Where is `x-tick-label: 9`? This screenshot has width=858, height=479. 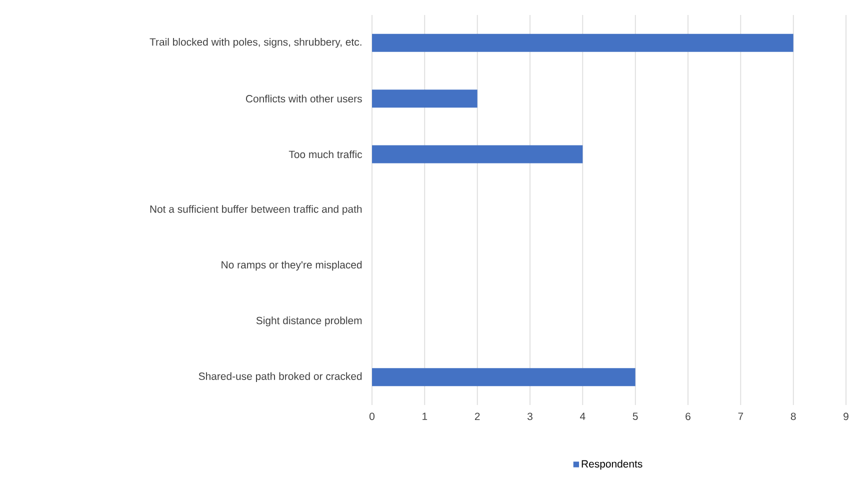
x-tick-label: 9 is located at coordinates (846, 416).